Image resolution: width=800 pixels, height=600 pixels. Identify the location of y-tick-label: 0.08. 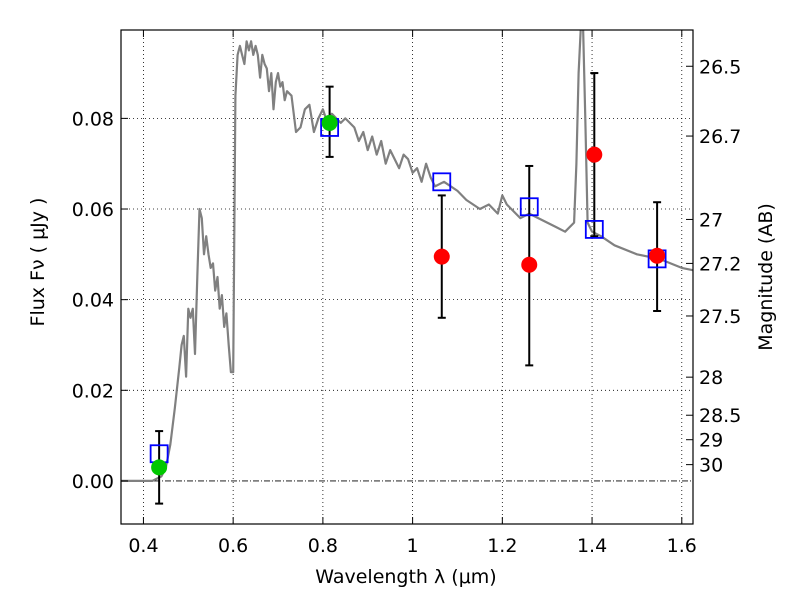
(93, 119).